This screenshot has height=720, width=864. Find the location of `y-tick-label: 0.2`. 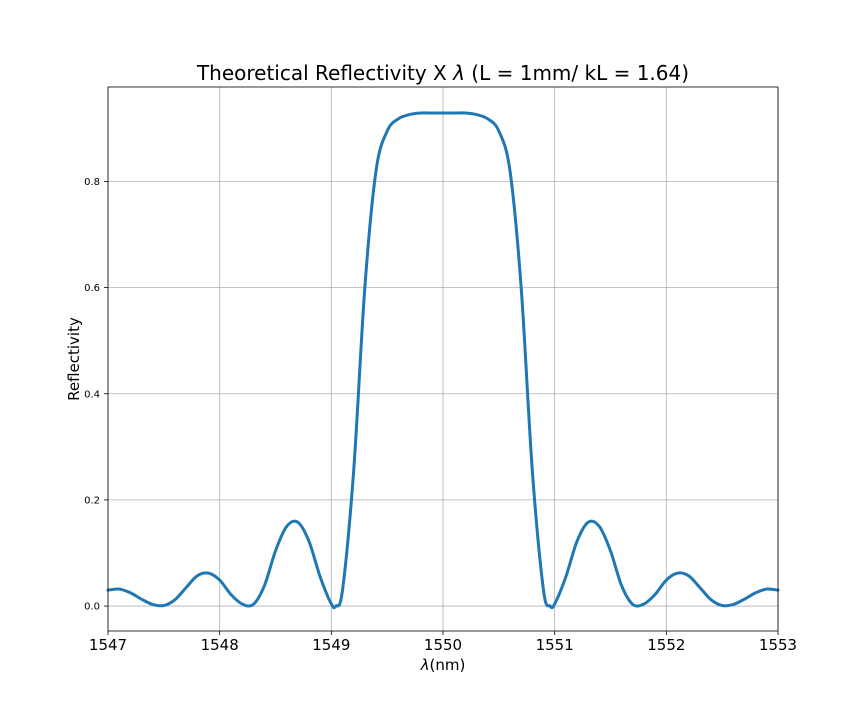

y-tick-label: 0.2 is located at coordinates (92, 500).